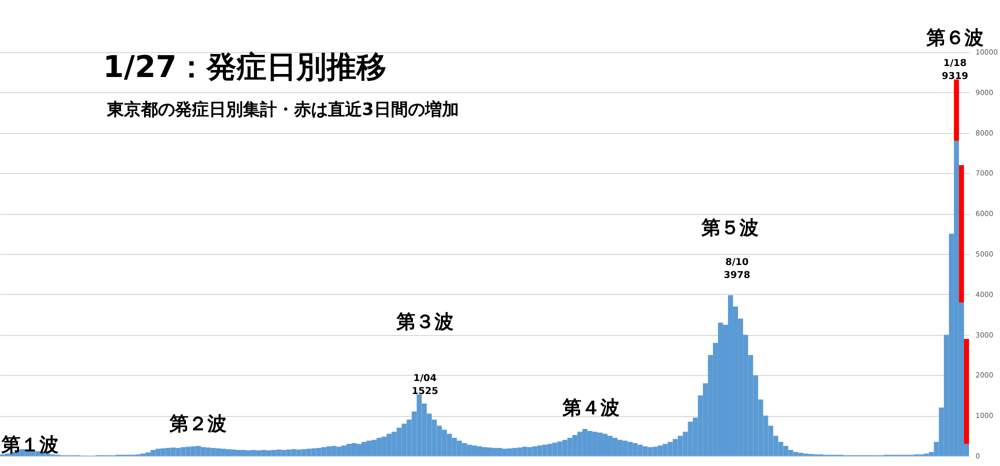  Describe the element at coordinates (591, 408) in the screenshot. I see `annotation: 第４波` at that location.